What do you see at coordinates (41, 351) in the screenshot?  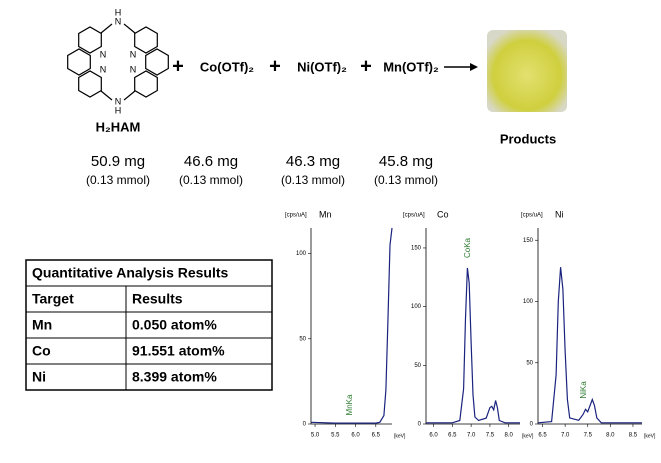 I see `table-cell: Co` at bounding box center [41, 351].